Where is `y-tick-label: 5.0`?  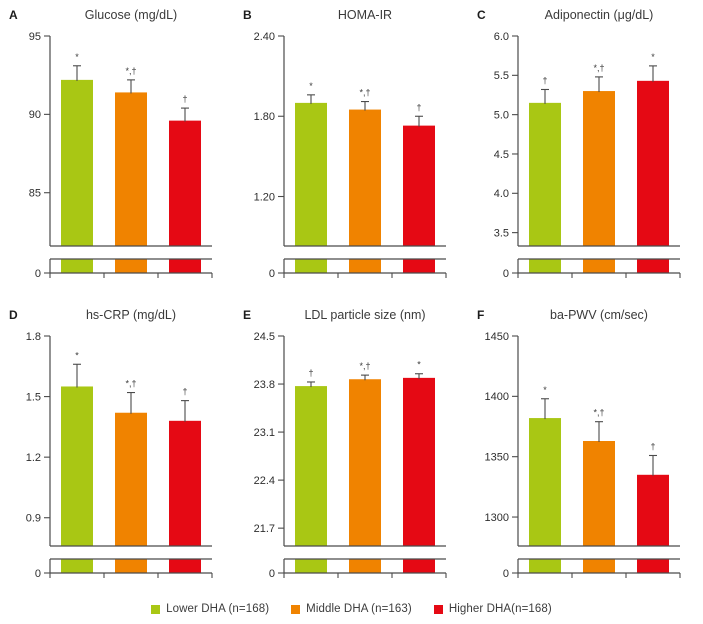
y-tick-label: 5.0 is located at coordinates (501, 115).